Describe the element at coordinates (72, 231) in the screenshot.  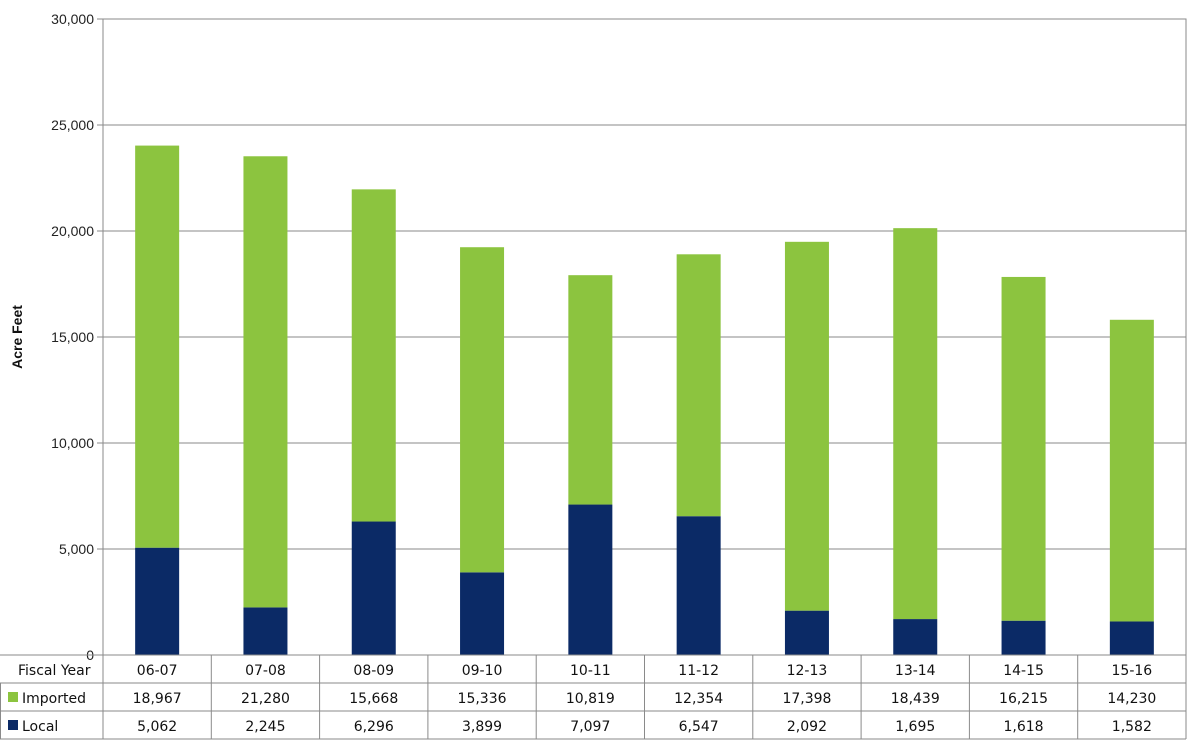
I see `y-tick-label: 20,000` at that location.